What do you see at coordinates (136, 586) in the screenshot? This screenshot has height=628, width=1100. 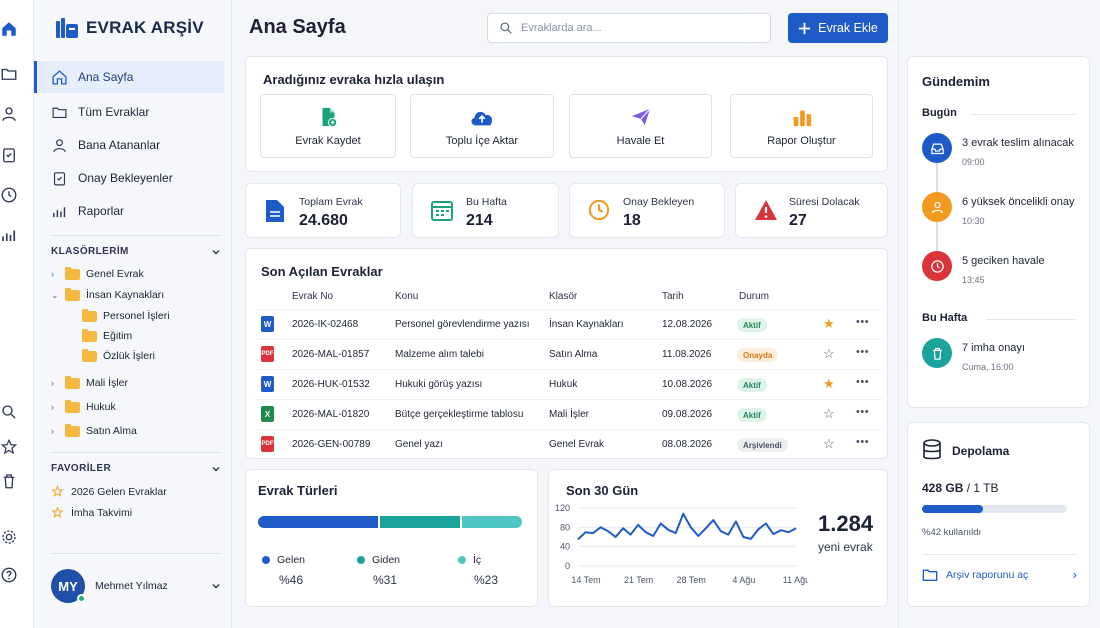 I see `user-menu: MY Mehmet Yılmaz` at bounding box center [136, 586].